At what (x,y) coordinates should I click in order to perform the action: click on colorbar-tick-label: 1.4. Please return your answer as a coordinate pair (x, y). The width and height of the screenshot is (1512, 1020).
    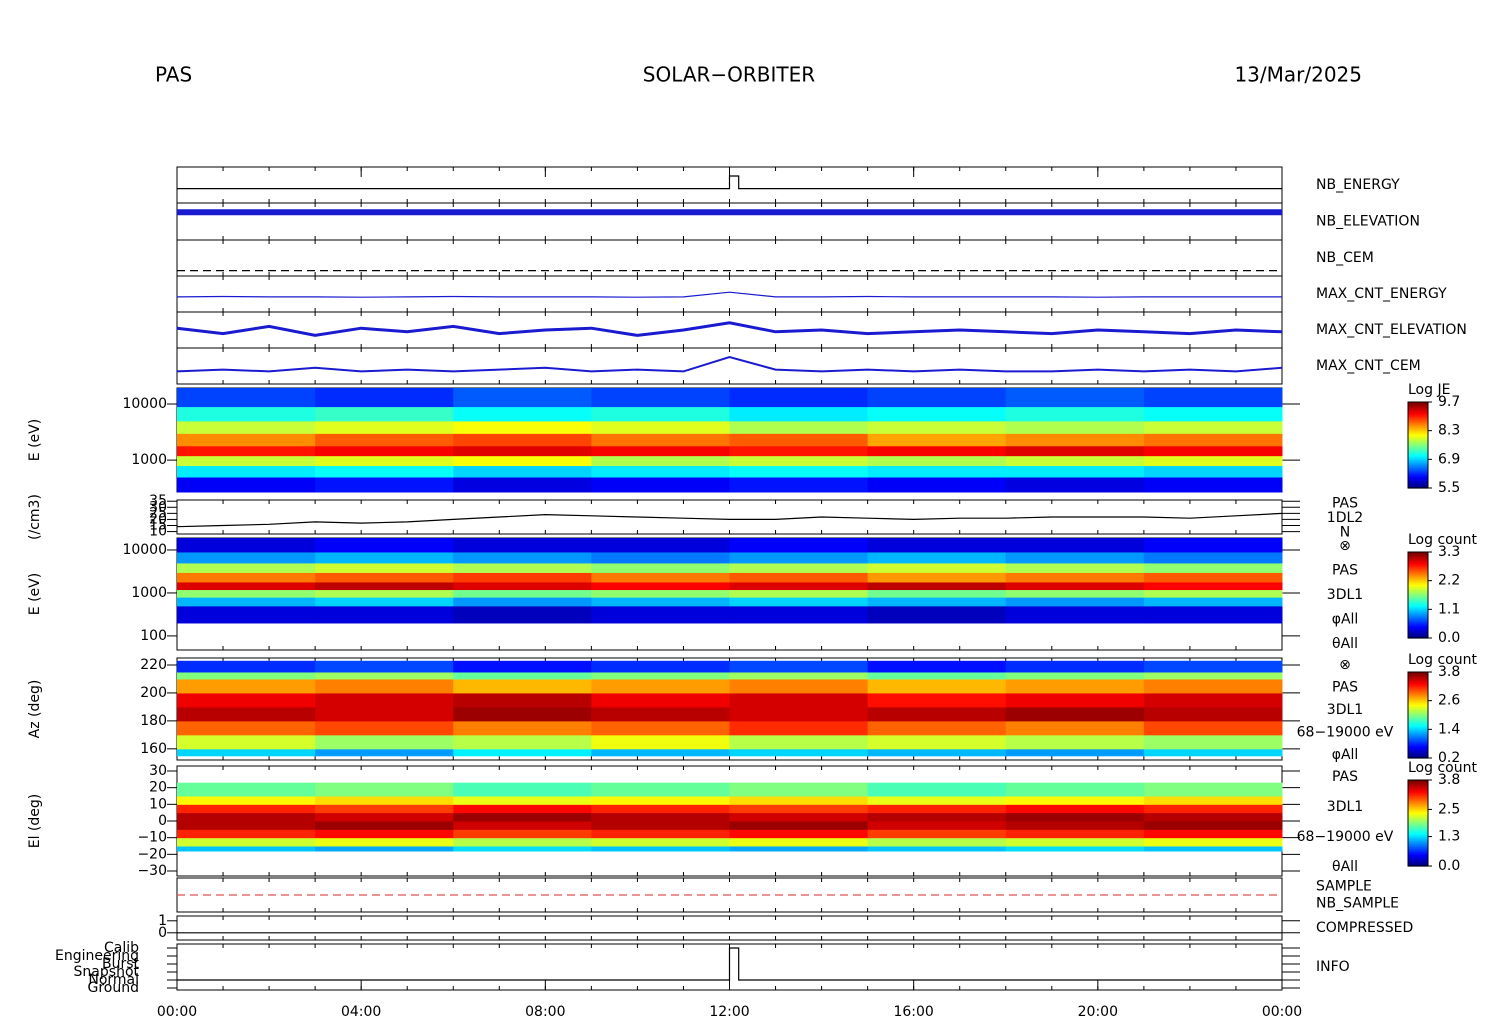
    Looking at the image, I should click on (1449, 729).